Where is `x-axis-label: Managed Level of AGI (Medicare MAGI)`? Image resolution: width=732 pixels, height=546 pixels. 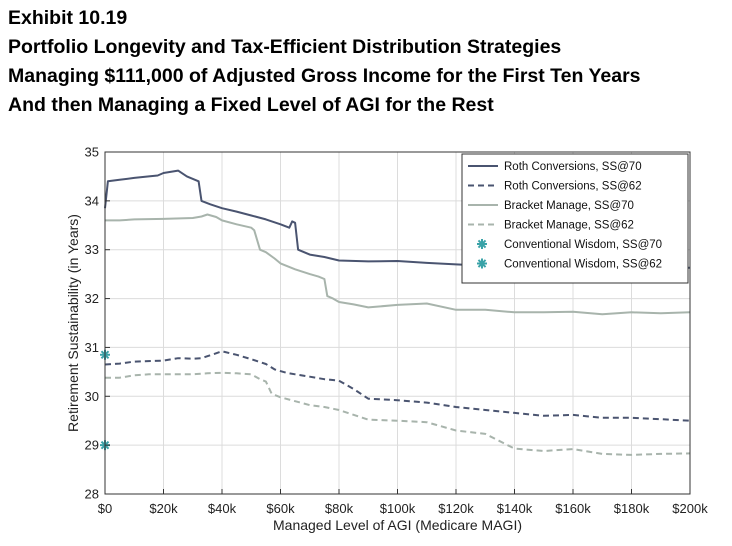
x-axis-label: Managed Level of AGI (Medicare MAGI) is located at coordinates (397, 525).